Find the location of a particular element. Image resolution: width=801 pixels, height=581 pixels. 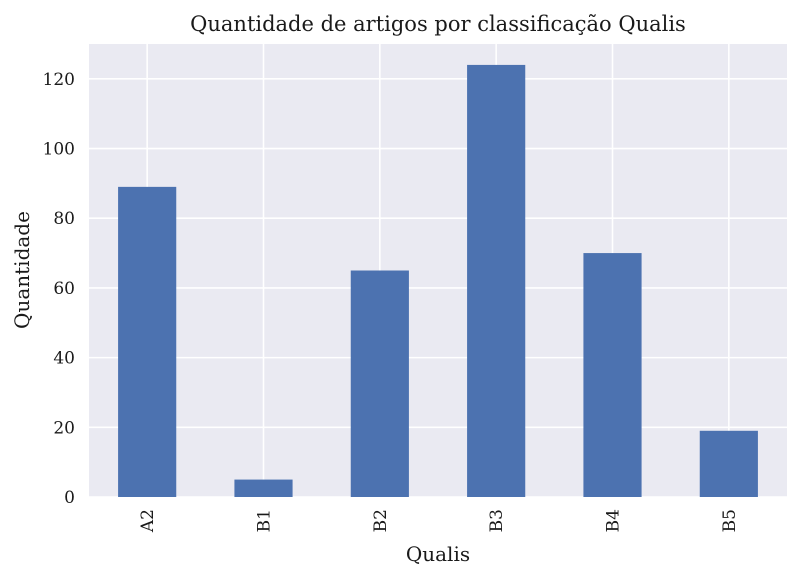

x-tick-label-B4: B4 is located at coordinates (614, 520).